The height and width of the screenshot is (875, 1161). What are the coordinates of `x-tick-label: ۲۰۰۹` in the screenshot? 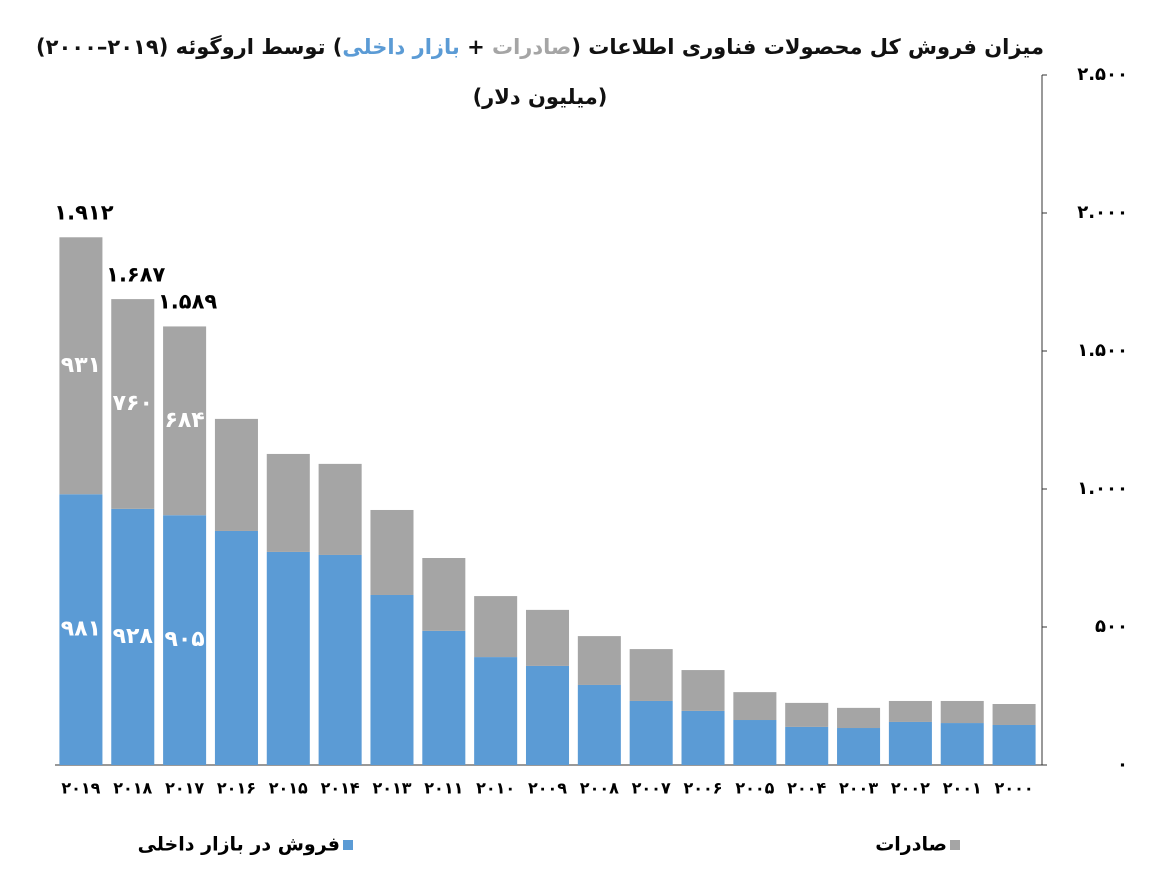 It's located at (547, 788).